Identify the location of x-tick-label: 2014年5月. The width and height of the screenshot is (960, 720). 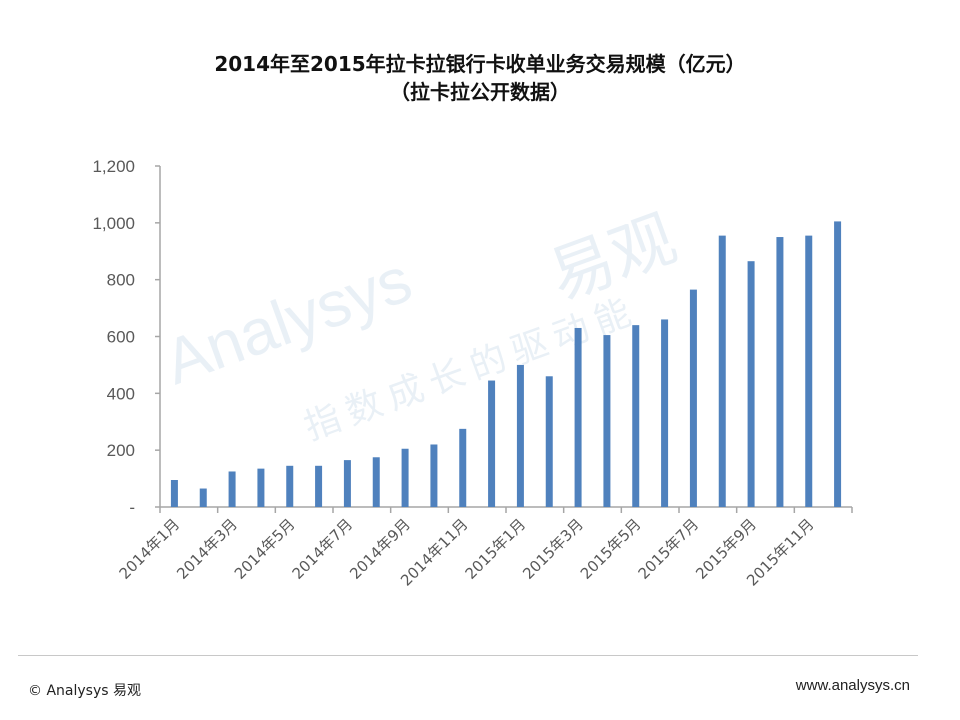
(265, 549).